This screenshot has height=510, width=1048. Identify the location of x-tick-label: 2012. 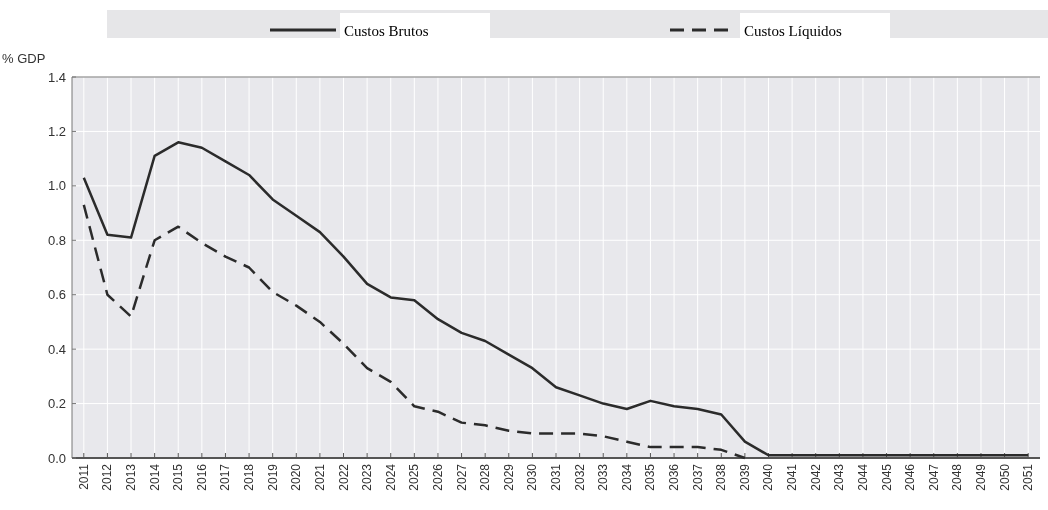
(107, 477).